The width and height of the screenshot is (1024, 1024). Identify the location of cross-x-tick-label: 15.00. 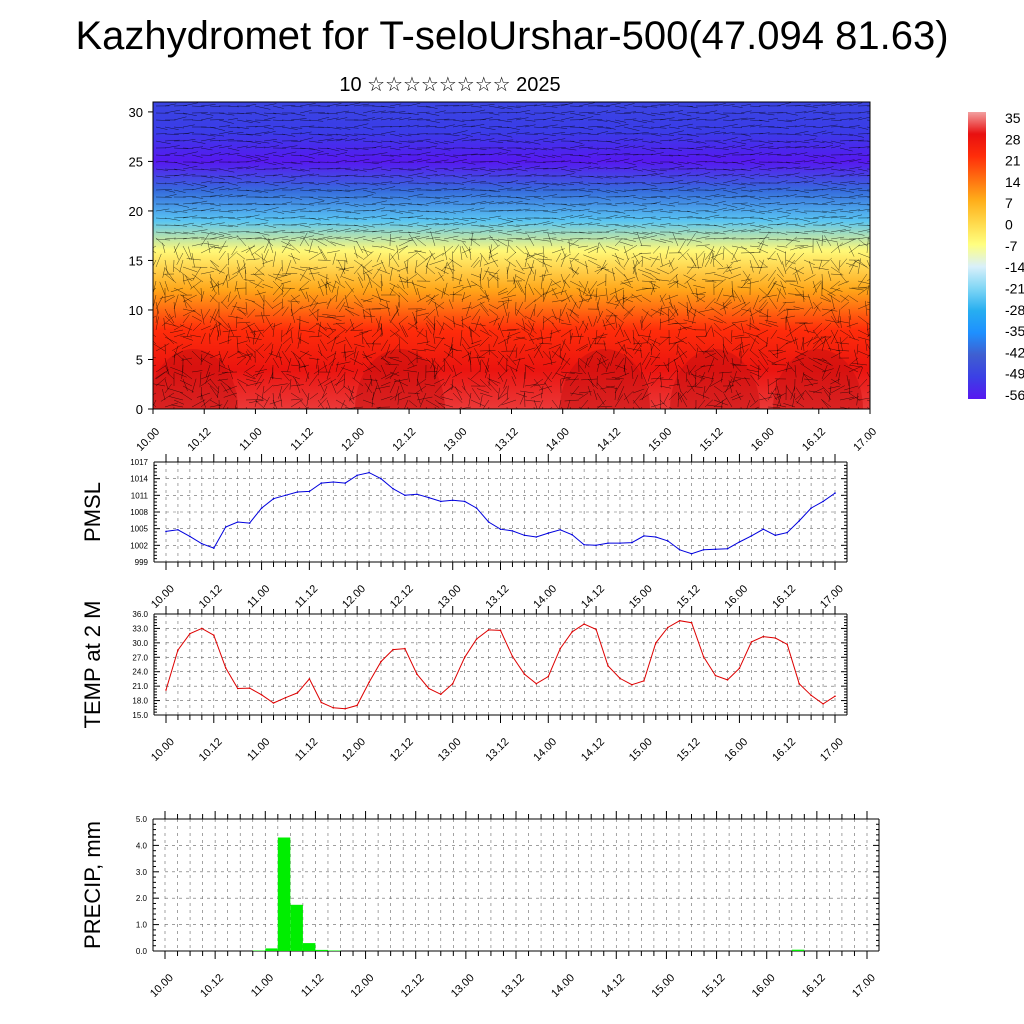
(660, 440).